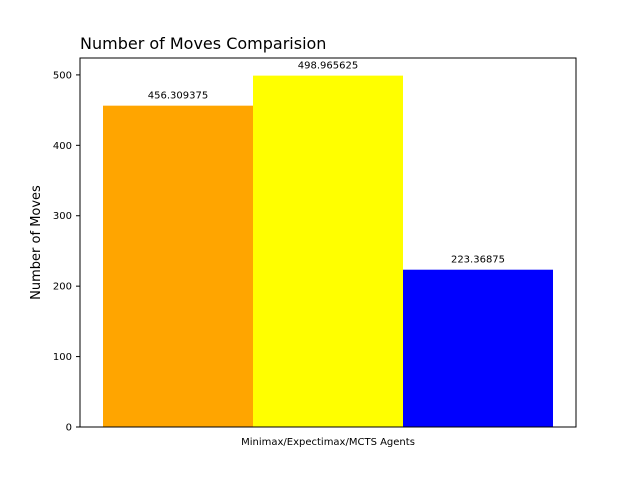 Image resolution: width=640 pixels, height=480 pixels. Describe the element at coordinates (62, 75) in the screenshot. I see `y-tick-label: 500` at that location.